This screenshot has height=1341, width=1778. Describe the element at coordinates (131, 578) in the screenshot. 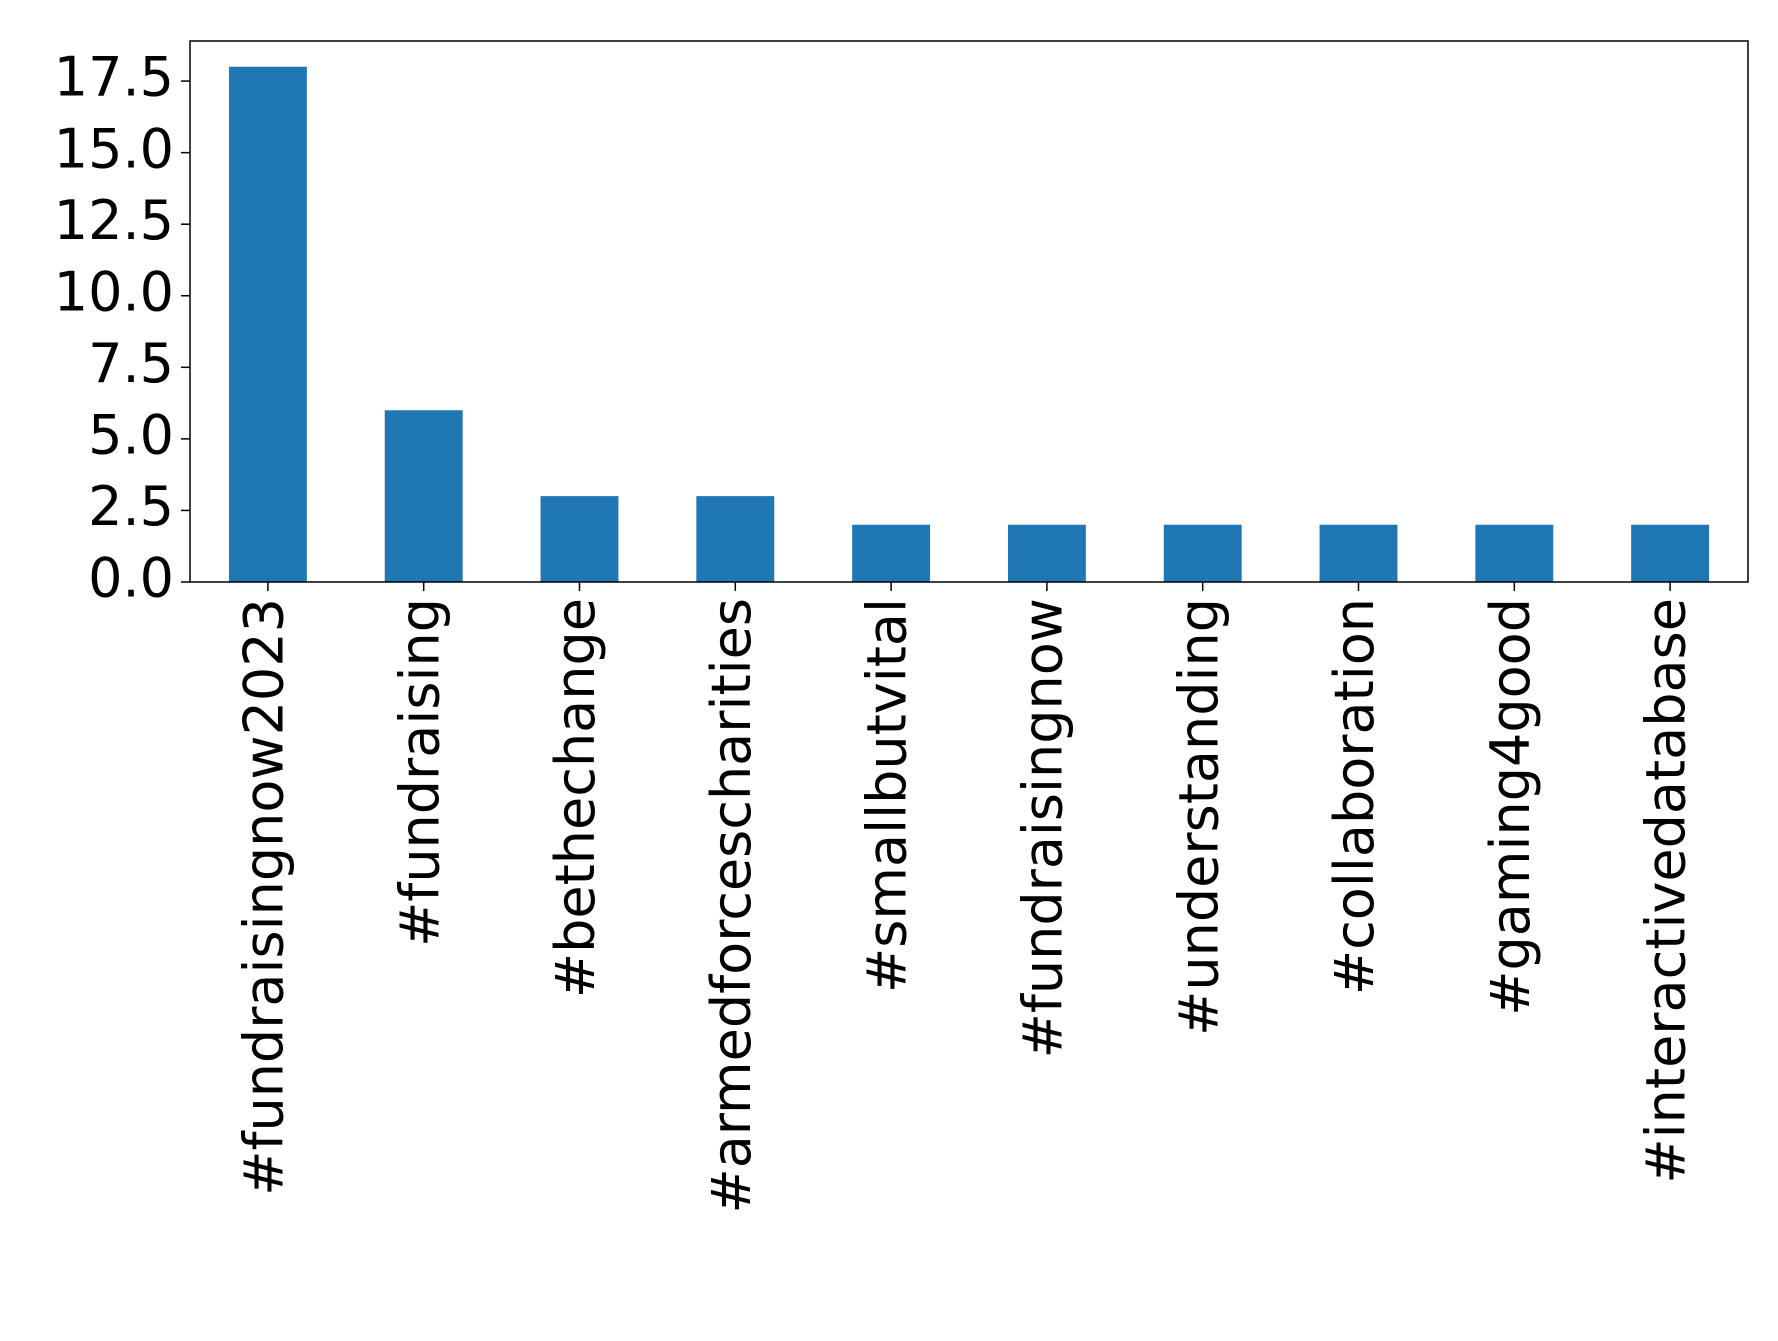

I see `y-tick-label: 0.0` at that location.